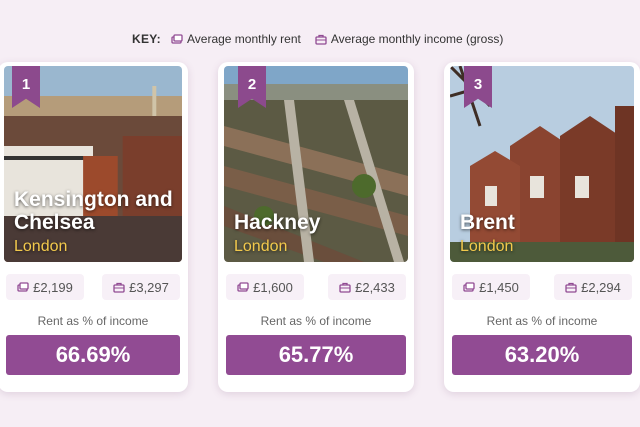  I want to click on area-name-1: Kensington and Chelsea London, so click(95, 222).